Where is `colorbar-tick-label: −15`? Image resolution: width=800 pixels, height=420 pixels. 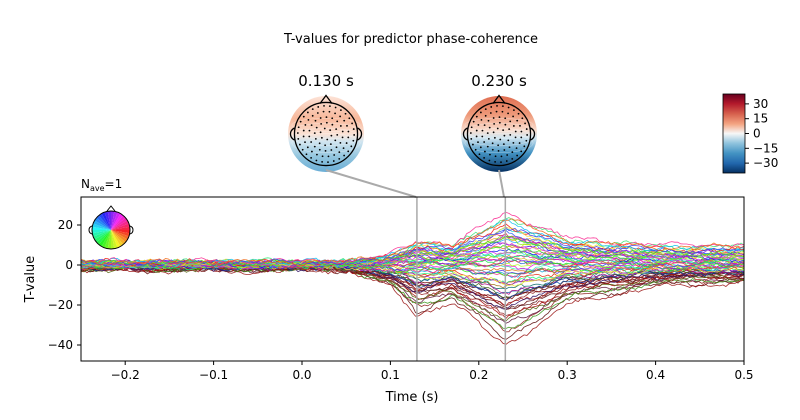
colorbar-tick-label: −15 is located at coordinates (765, 148).